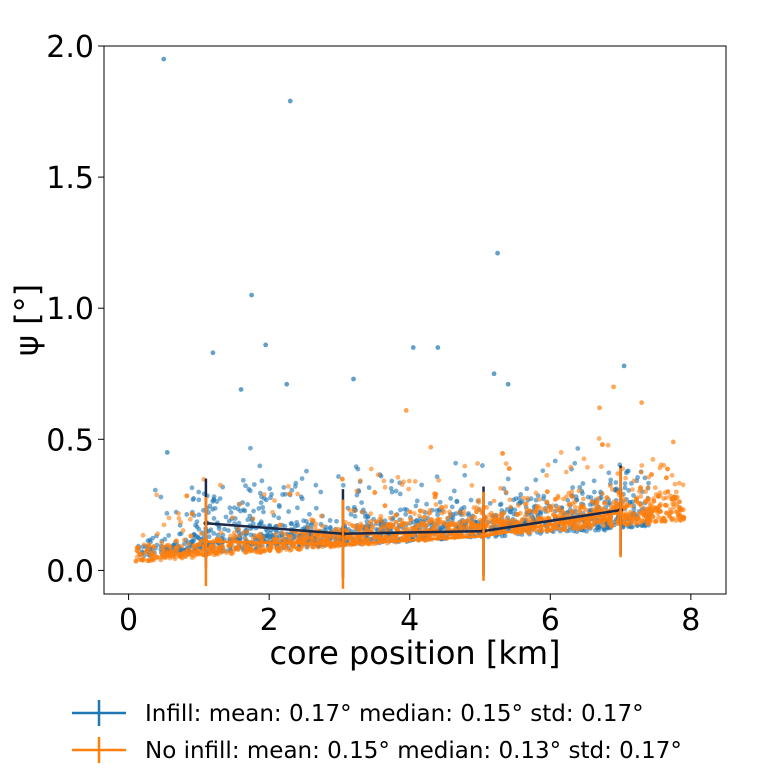 The width and height of the screenshot is (773, 780). I want to click on y-axis-label: ψ [°], so click(27, 320).